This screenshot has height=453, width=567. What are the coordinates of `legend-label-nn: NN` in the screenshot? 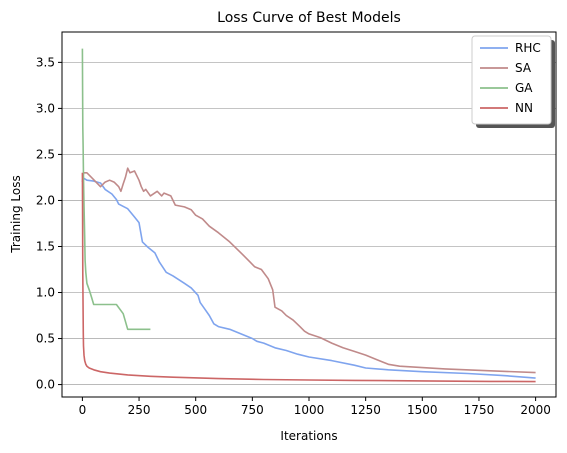 It's located at (524, 108).